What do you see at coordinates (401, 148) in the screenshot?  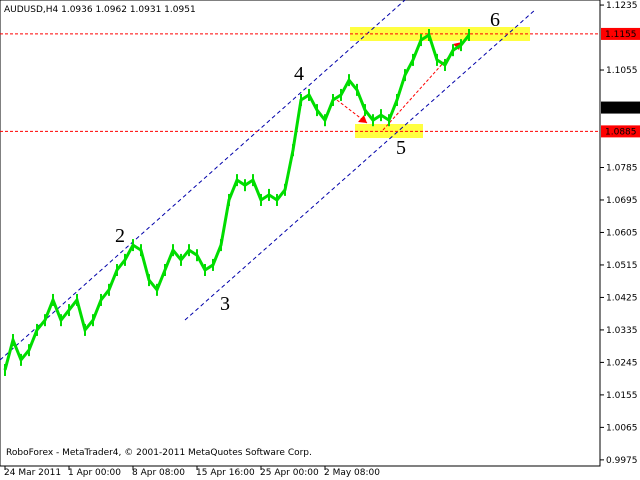 I see `wave-label: 5` at bounding box center [401, 148].